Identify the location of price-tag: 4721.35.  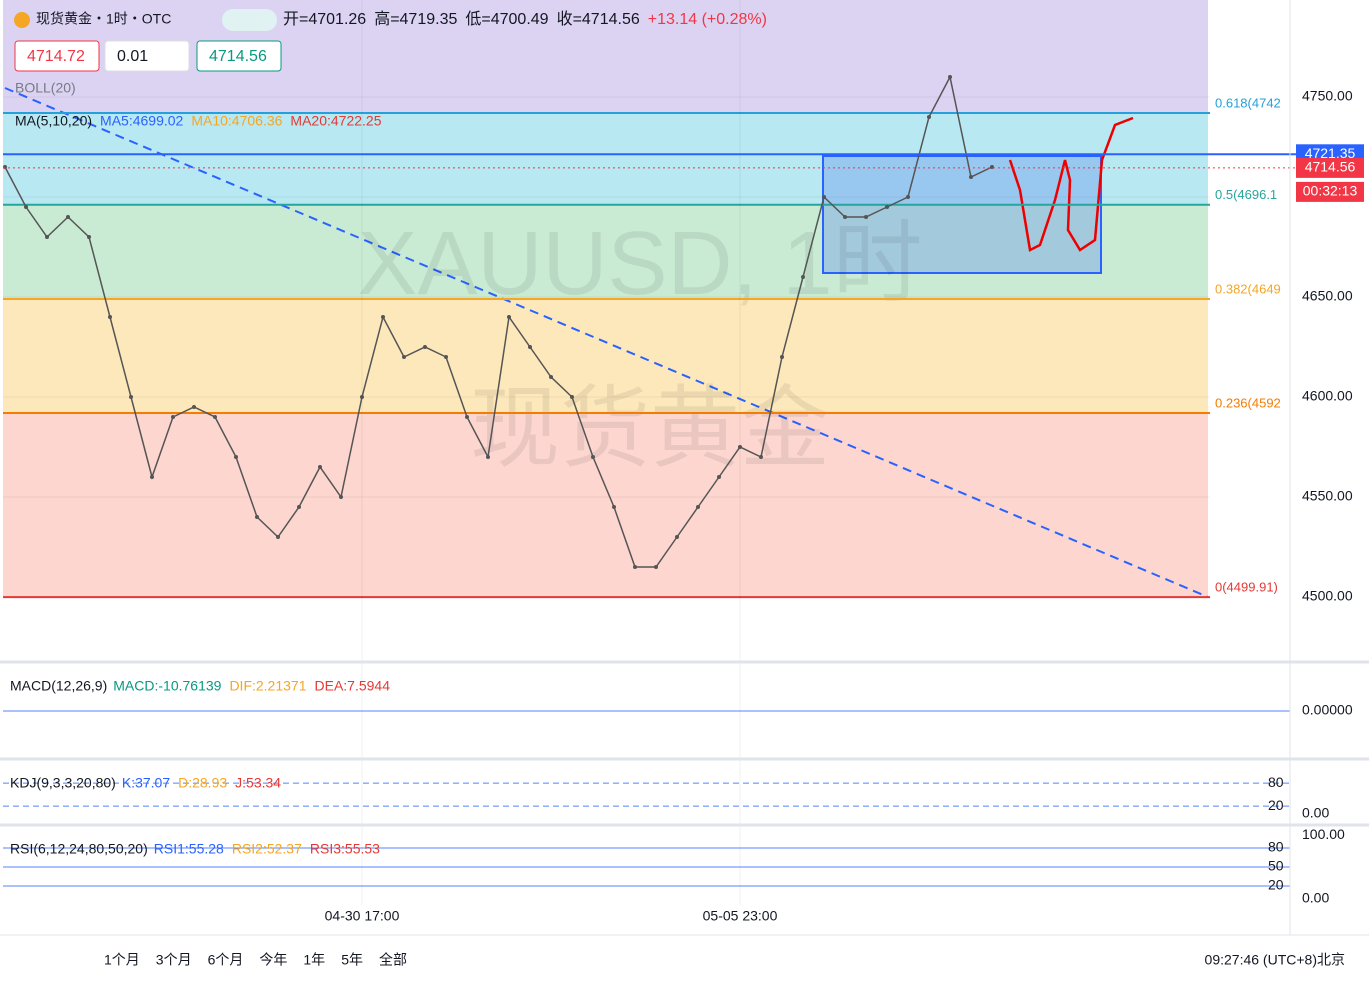
(1330, 153).